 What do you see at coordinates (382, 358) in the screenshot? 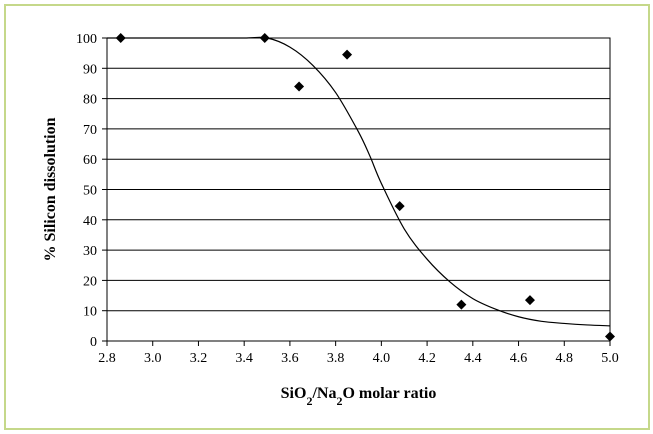
I see `x-tick-label: 4.0` at bounding box center [382, 358].